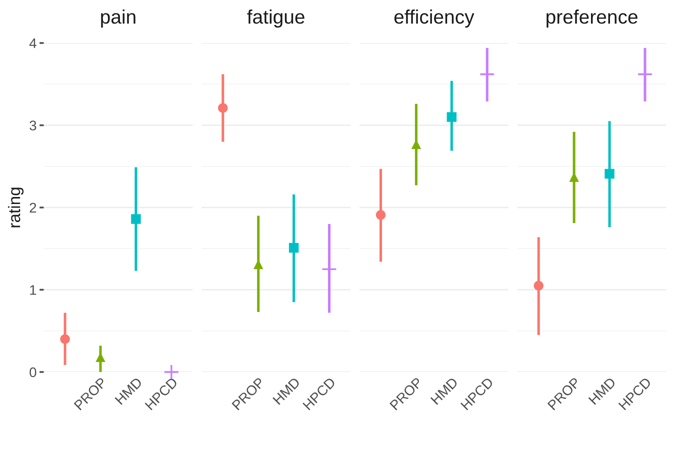 The width and height of the screenshot is (673, 460). I want to click on y-tick-label: 1, so click(33, 290).